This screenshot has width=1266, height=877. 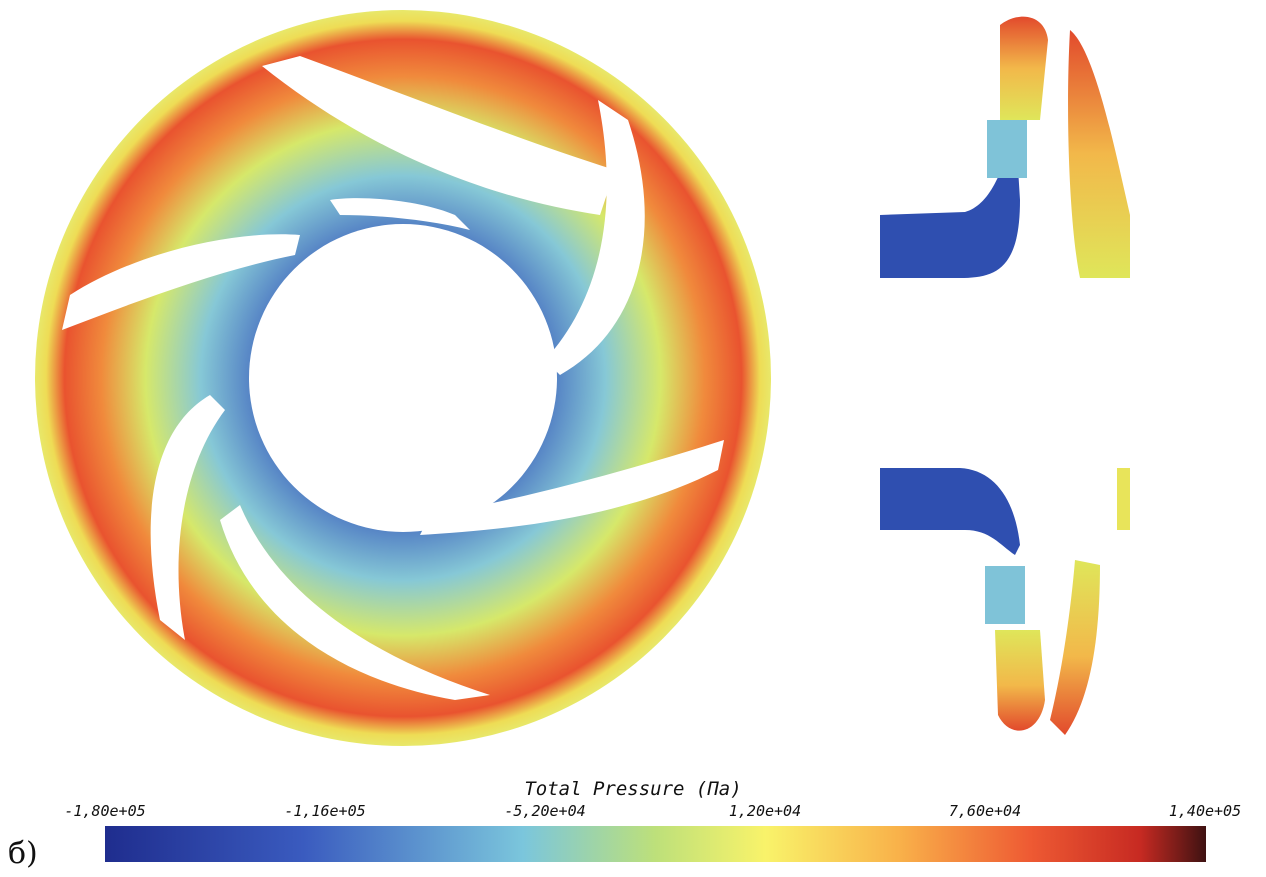 I want to click on colorbar, so click(x=655, y=844).